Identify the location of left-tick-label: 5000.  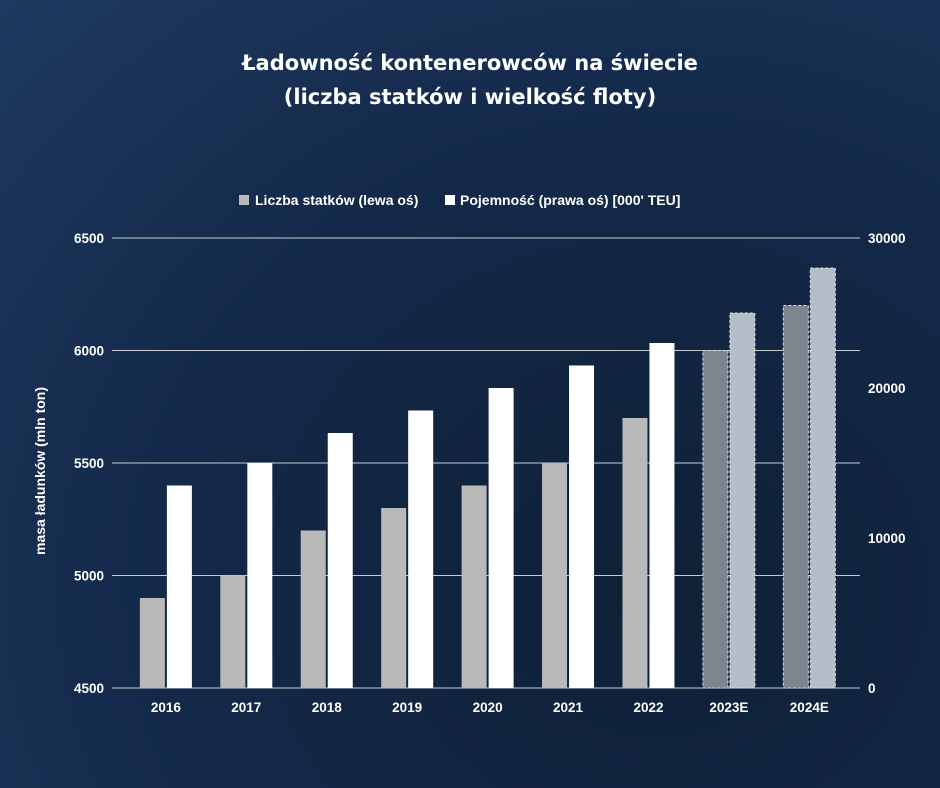
(89, 576).